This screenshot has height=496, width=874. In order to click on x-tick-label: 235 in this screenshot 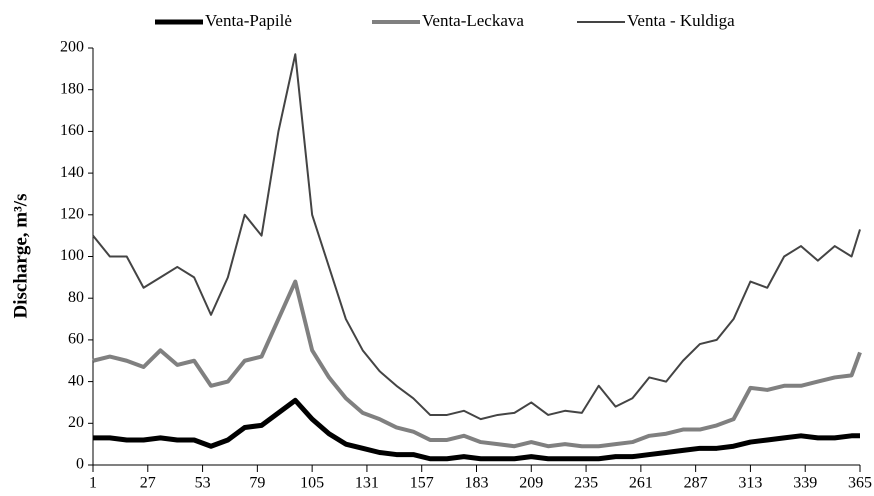, I will do `click(586, 483)`.